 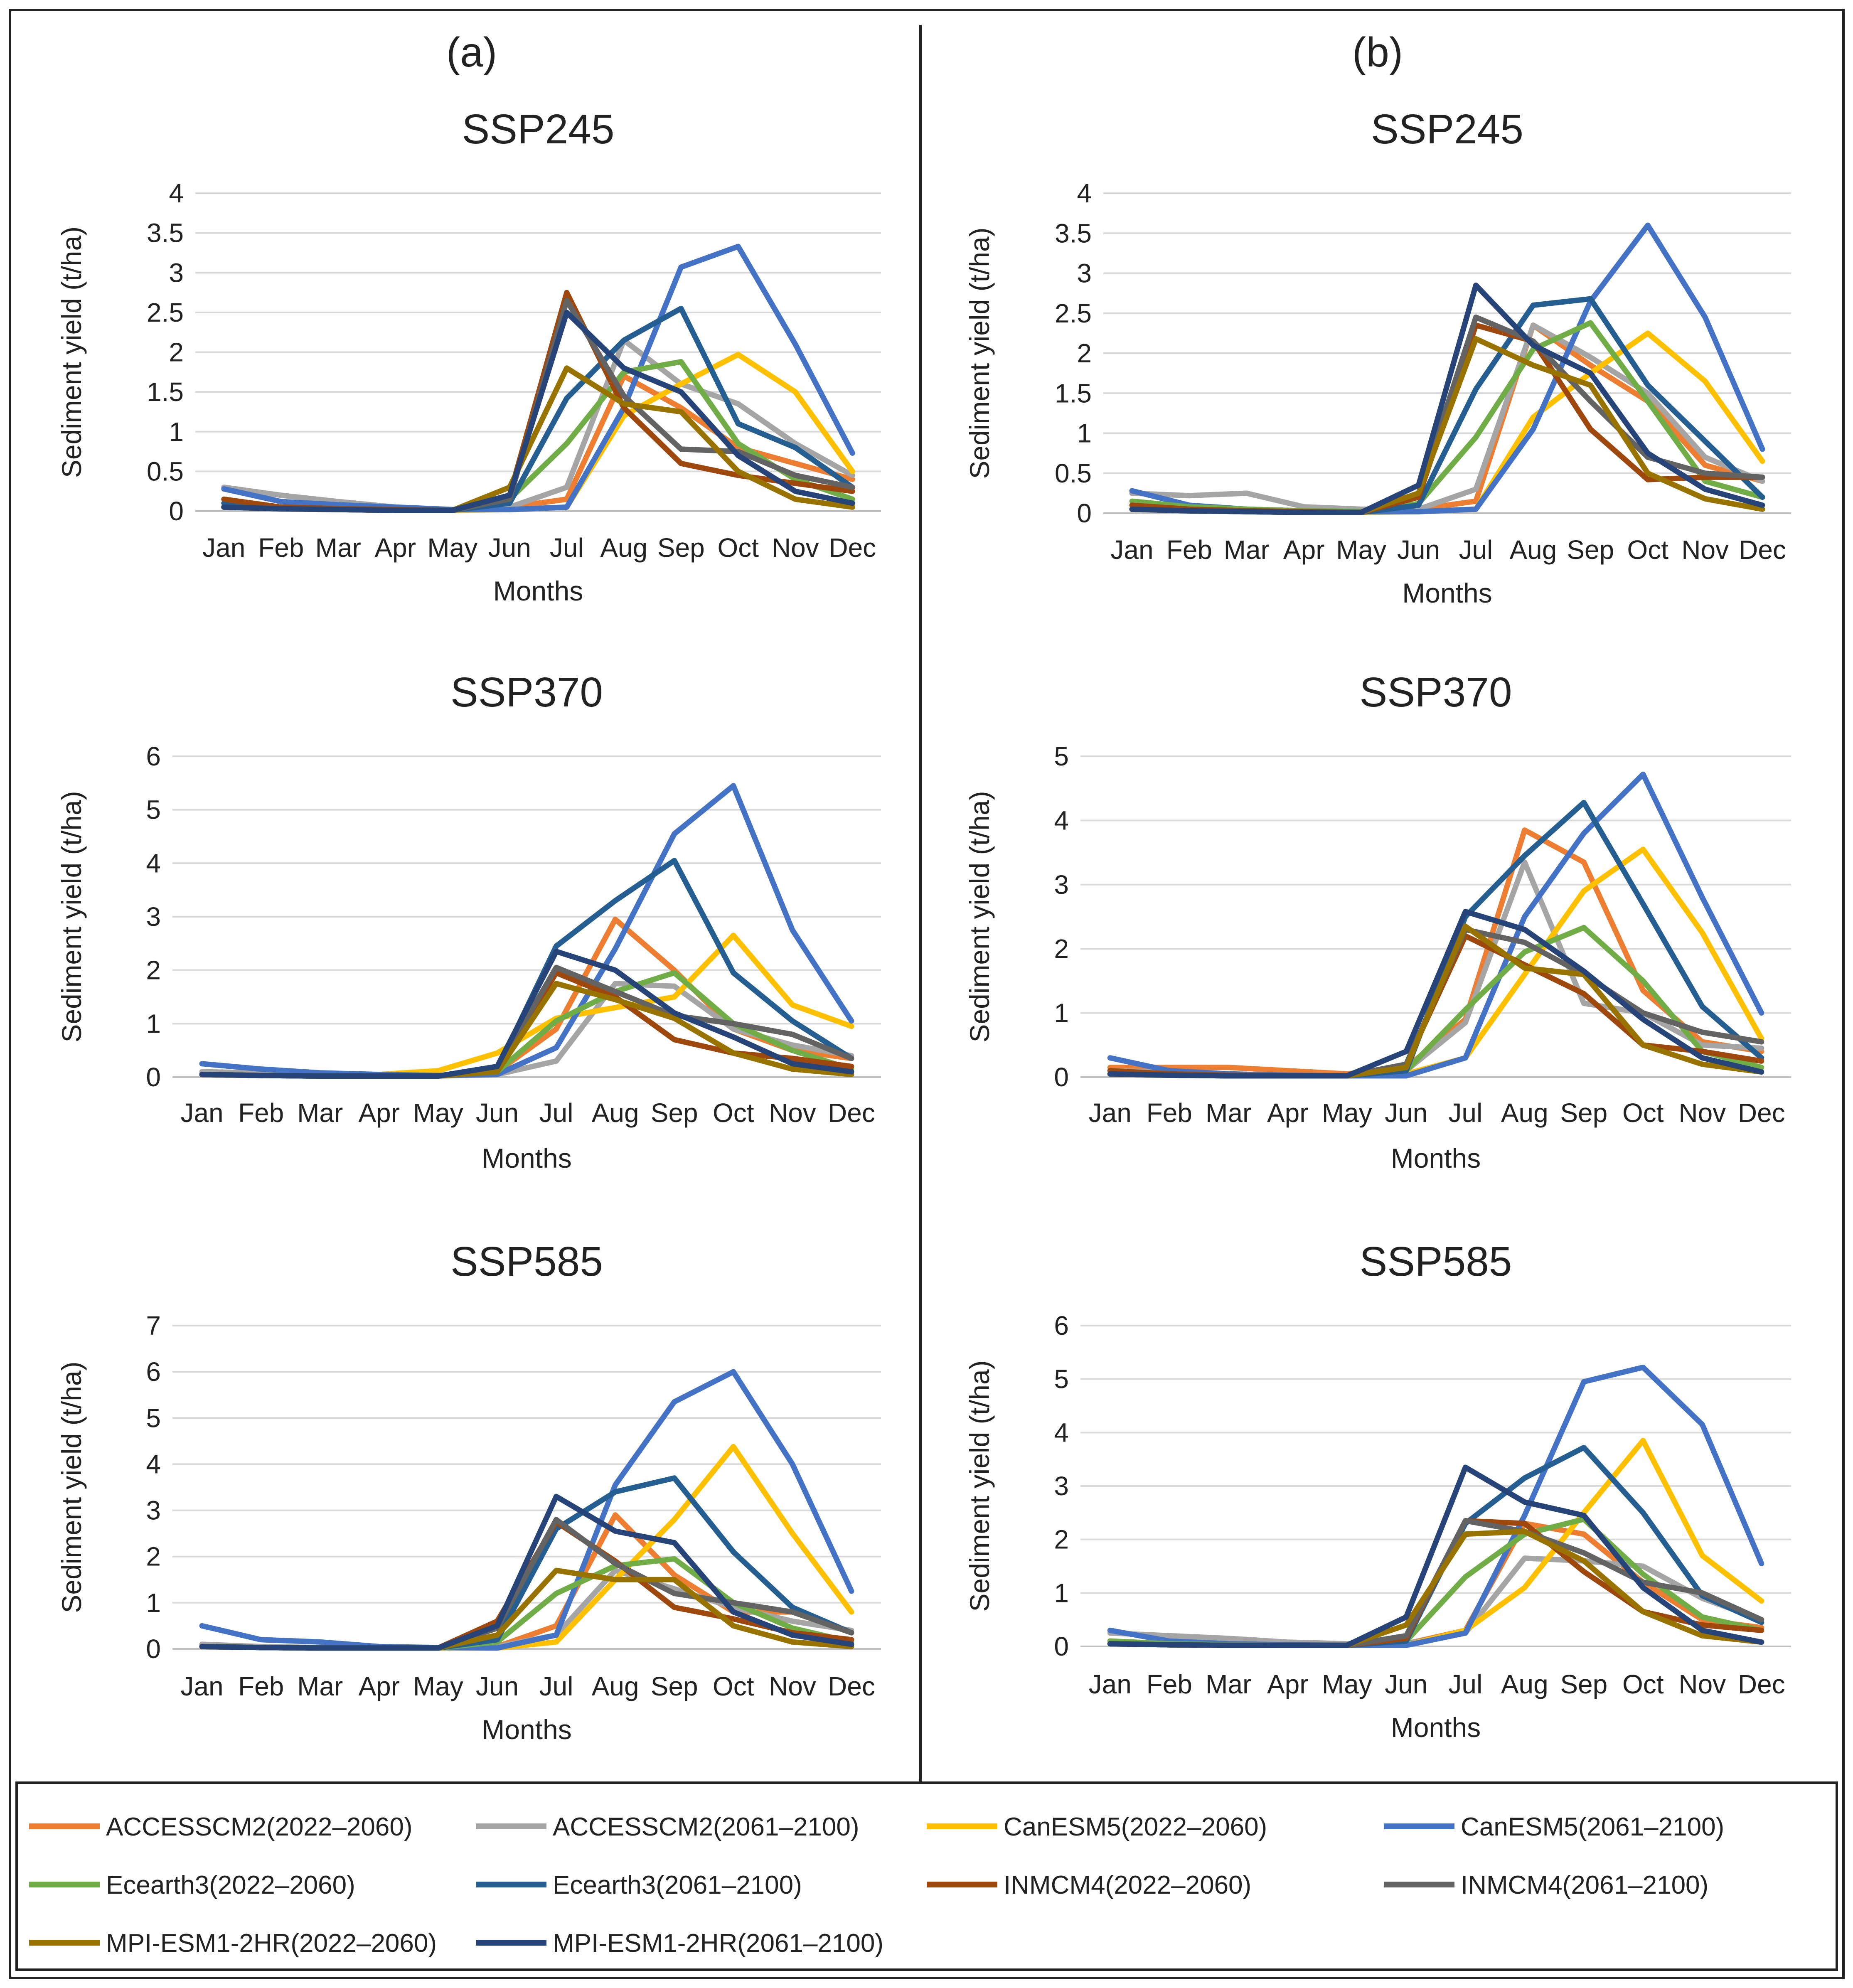 I want to click on legend-item: CanESM5(2022–2060), so click(x=1097, y=1827).